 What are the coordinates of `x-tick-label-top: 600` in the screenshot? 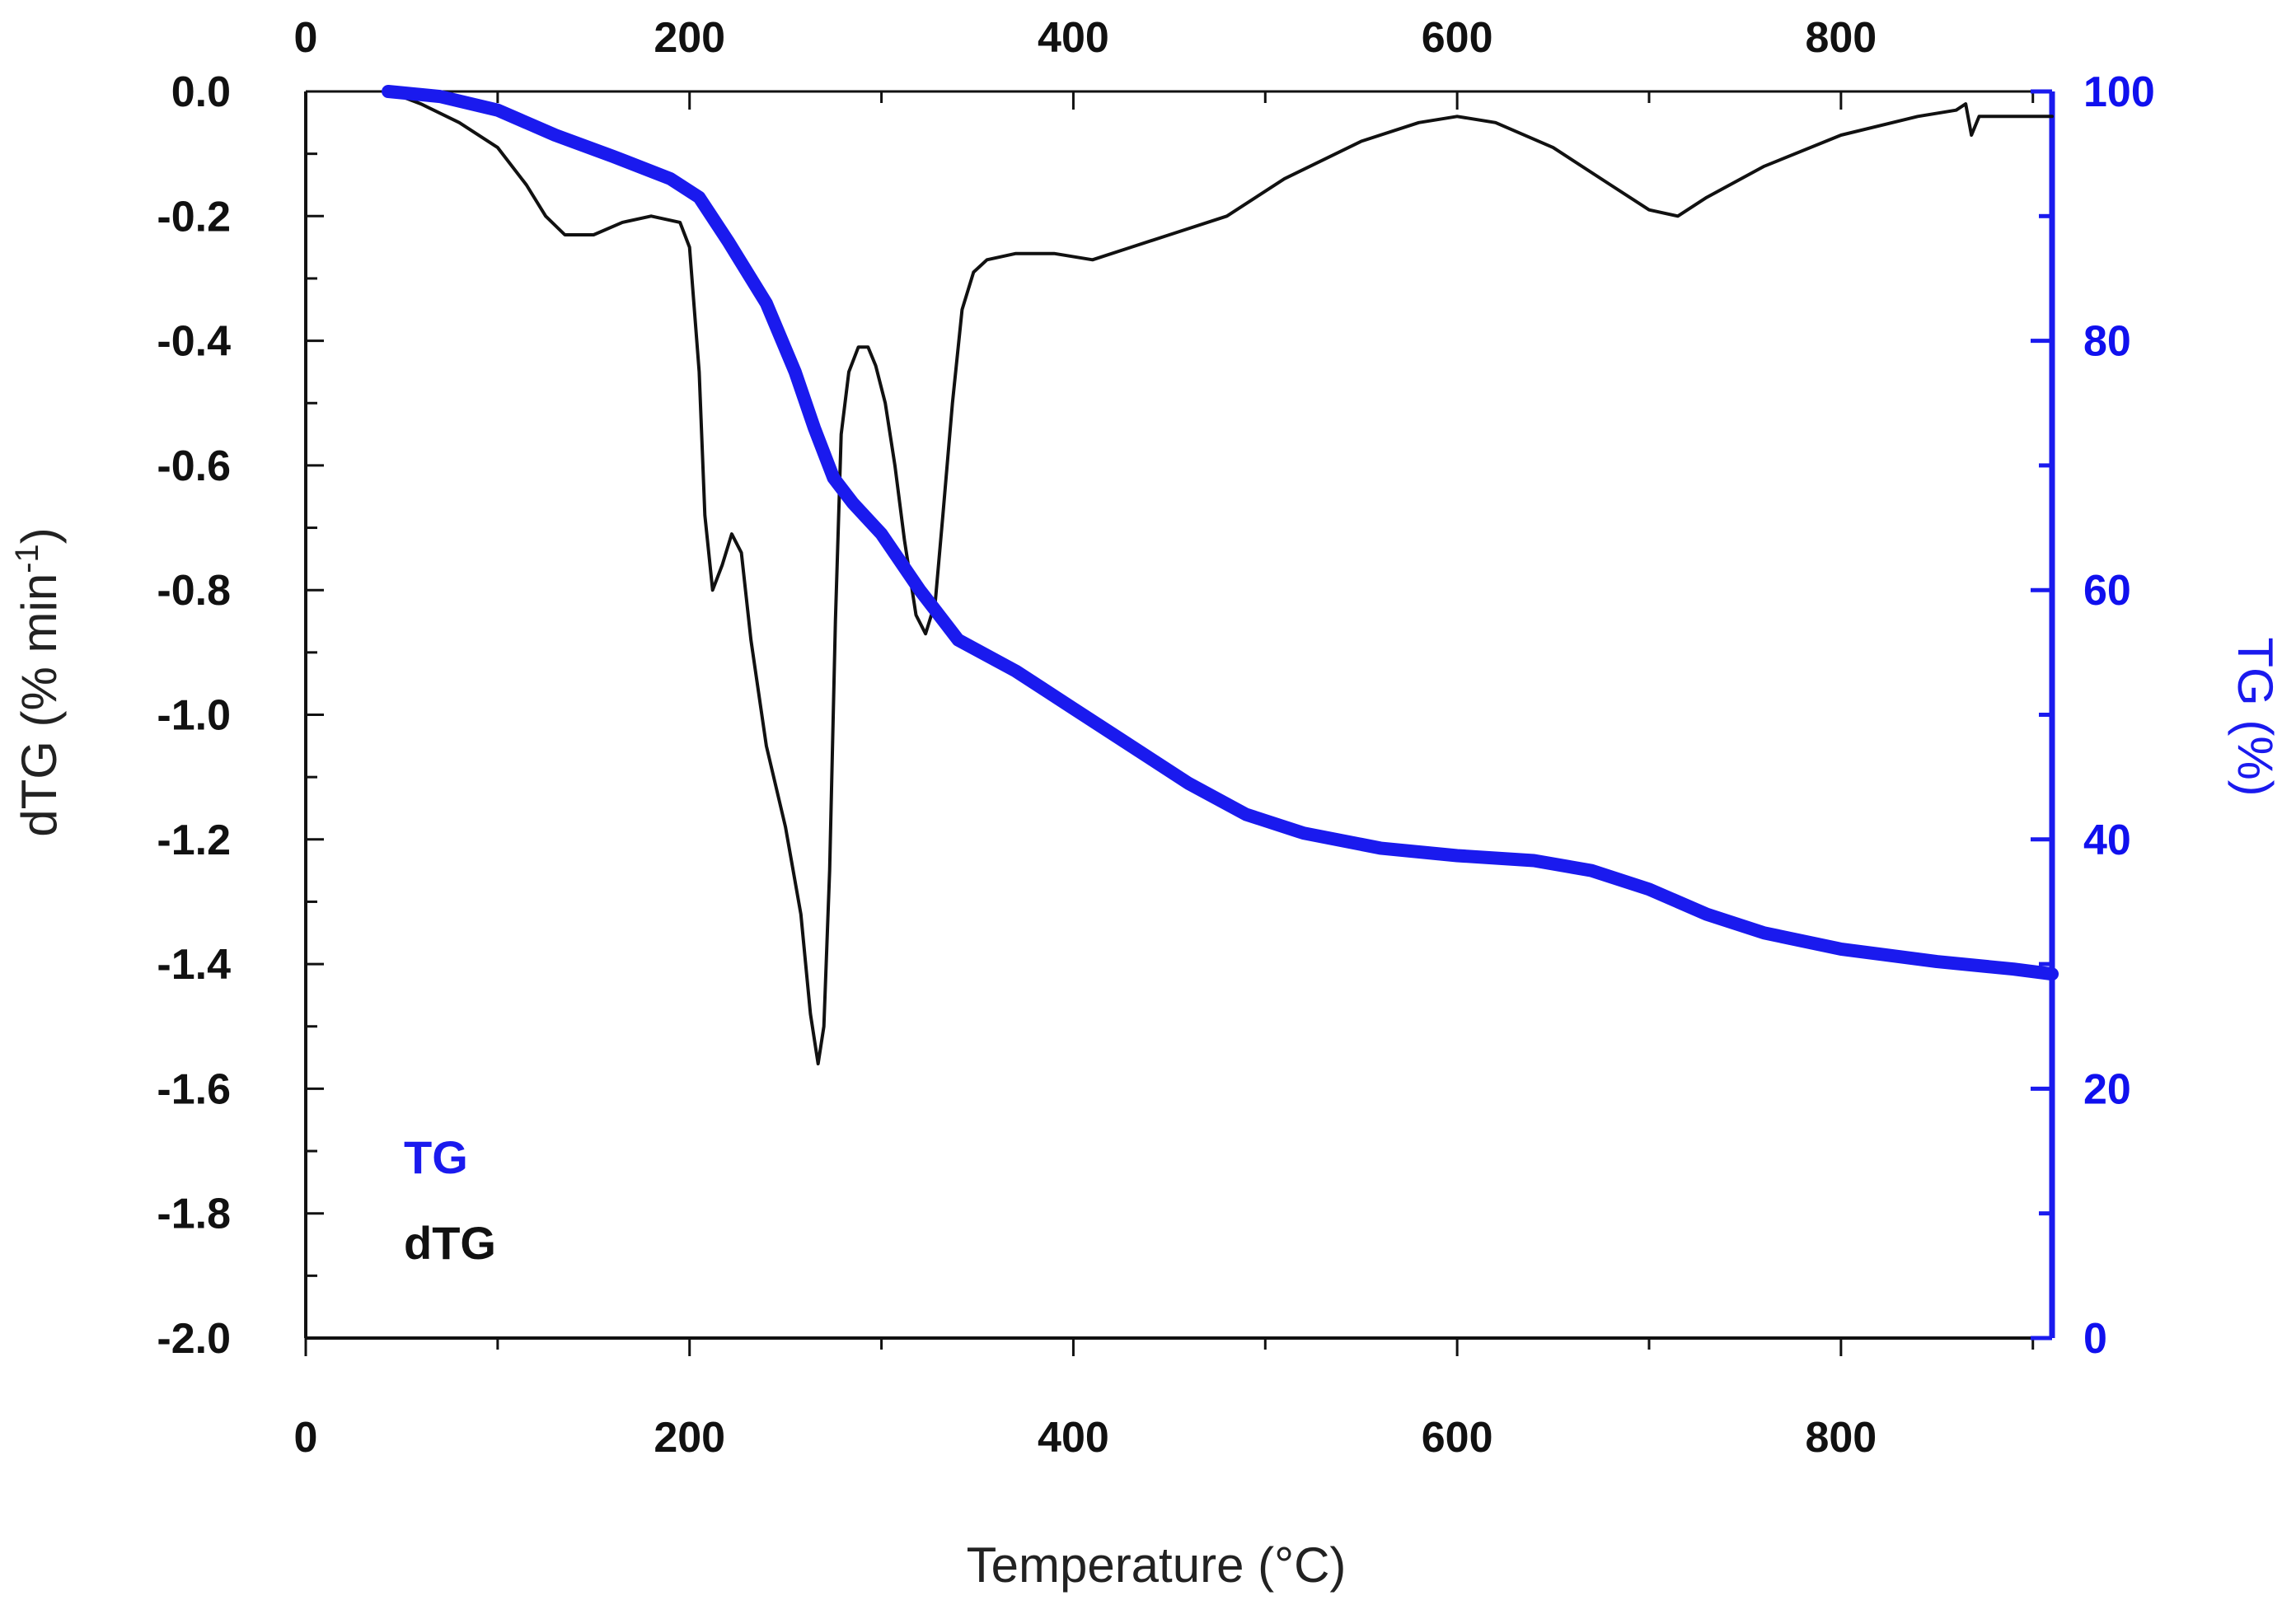 It's located at (1457, 38).